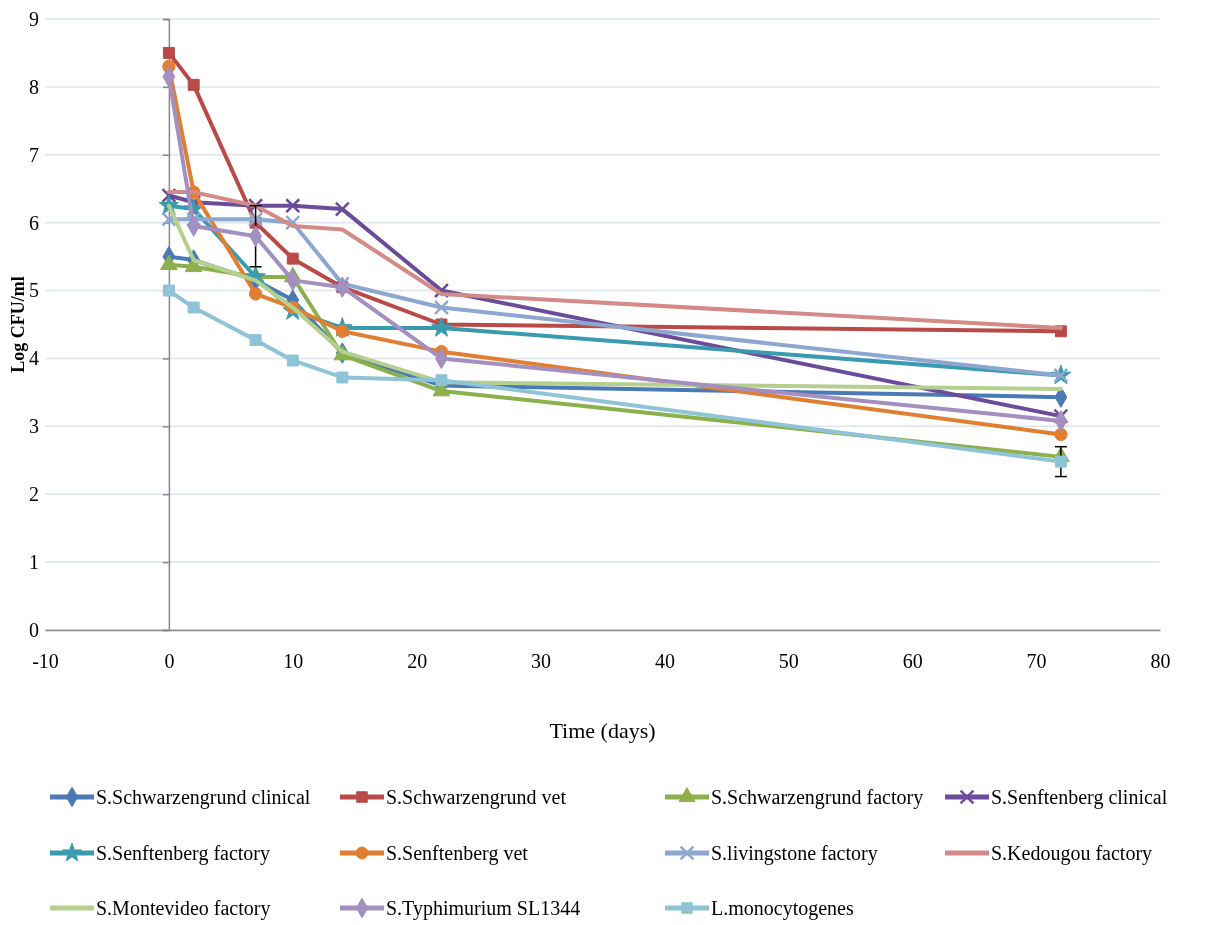  I want to click on x-axis-title: Time (days), so click(602, 730).